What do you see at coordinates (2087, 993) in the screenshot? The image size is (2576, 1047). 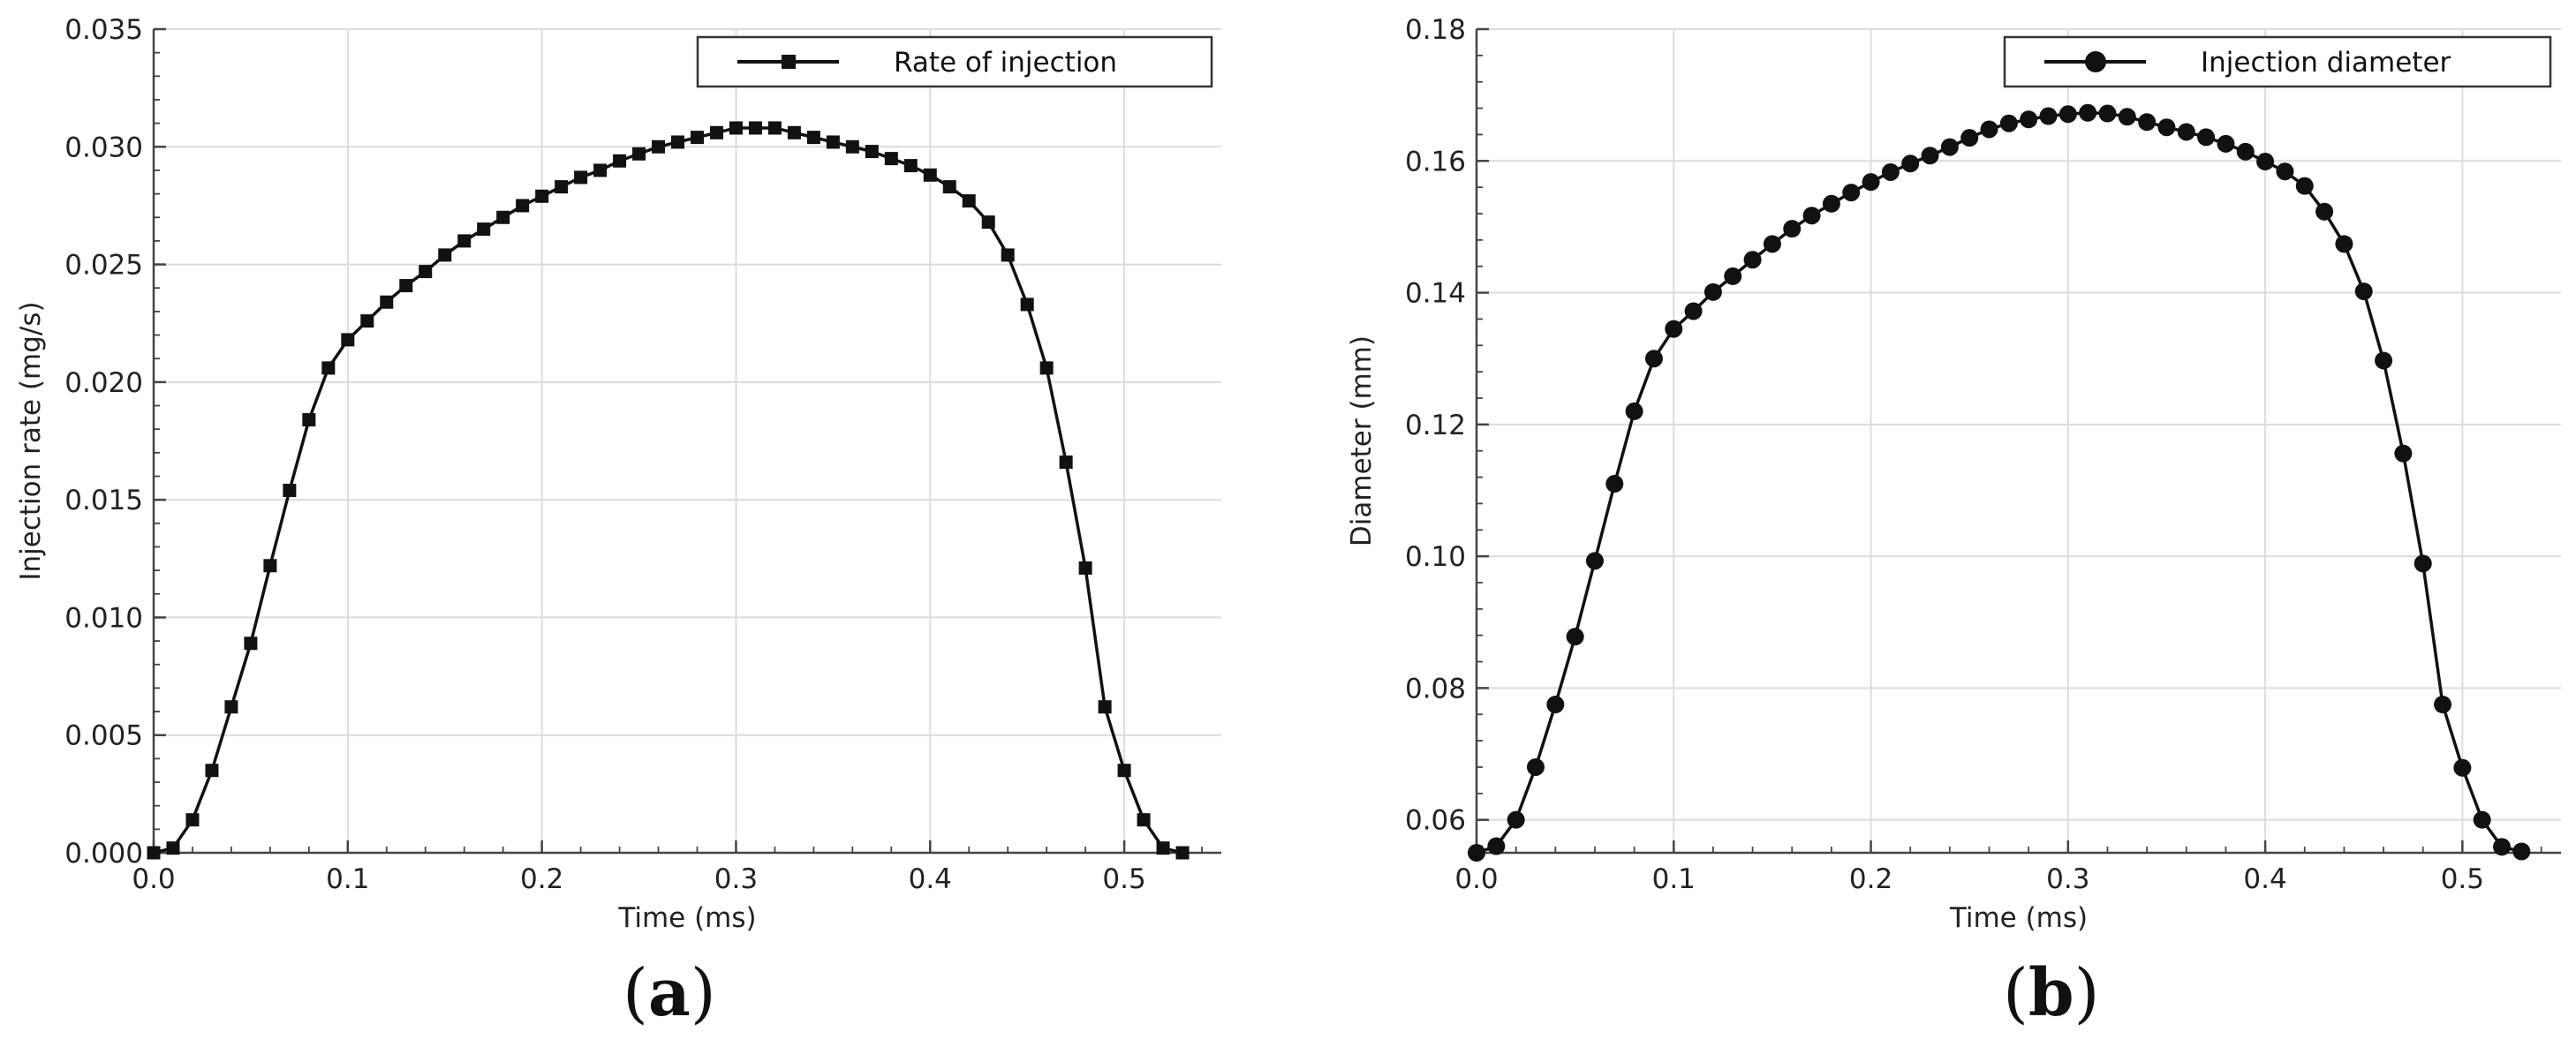 I see `panel-label-close-paren: )` at bounding box center [2087, 993].